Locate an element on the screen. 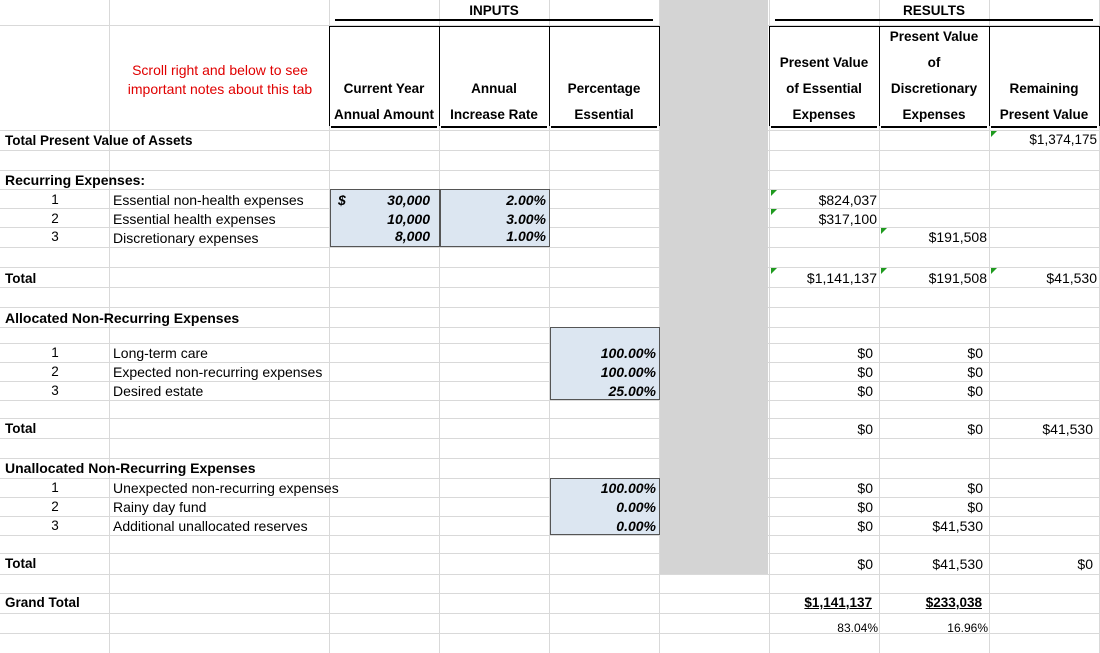  col-current-year-1: Current Year is located at coordinates (384, 88).